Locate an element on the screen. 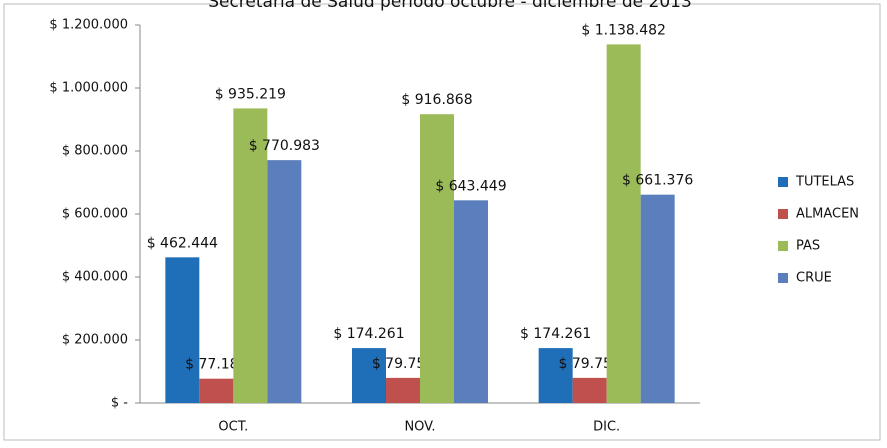  value-label: $ 1.138.482 is located at coordinates (623, 30).